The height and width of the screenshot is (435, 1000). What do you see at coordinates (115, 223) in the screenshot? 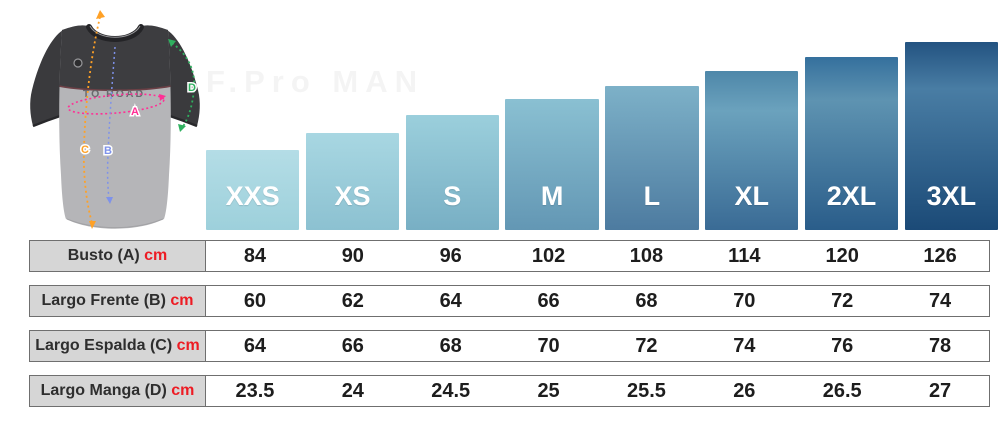
I see `jersey-hem-shadow` at bounding box center [115, 223].